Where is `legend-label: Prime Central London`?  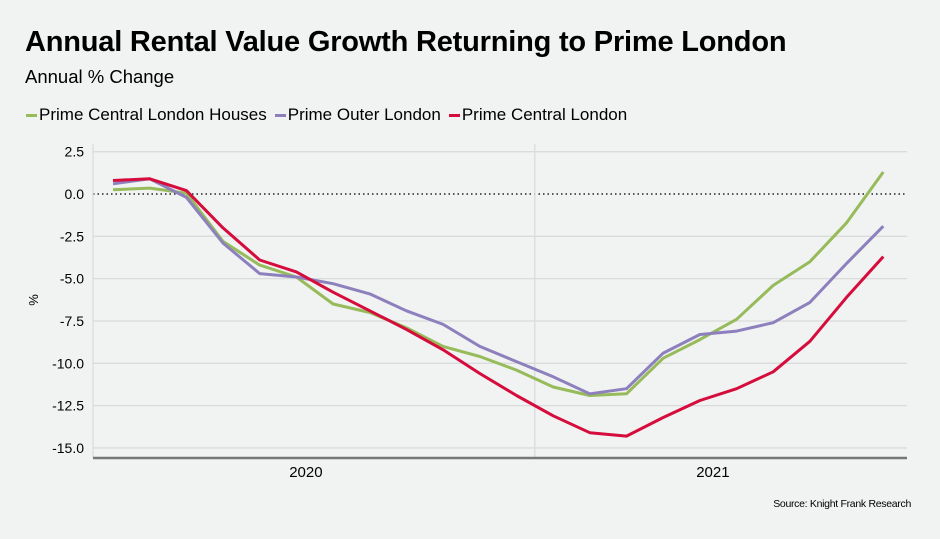
legend-label: Prime Central London is located at coordinates (544, 114).